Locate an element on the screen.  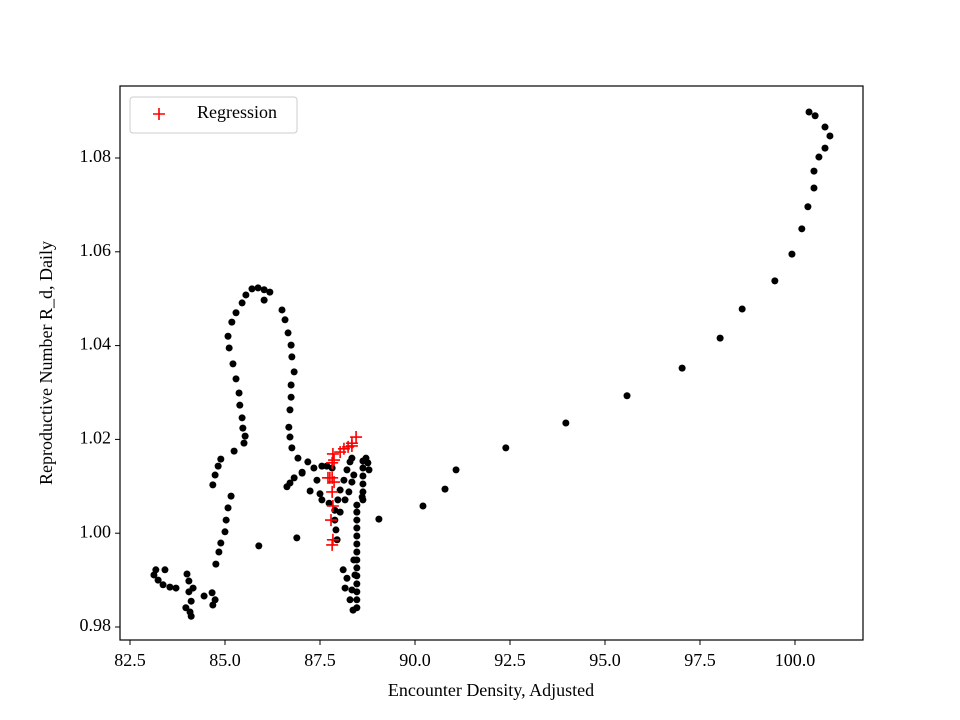
x-tick-label: 85.0 is located at coordinates (225, 660).